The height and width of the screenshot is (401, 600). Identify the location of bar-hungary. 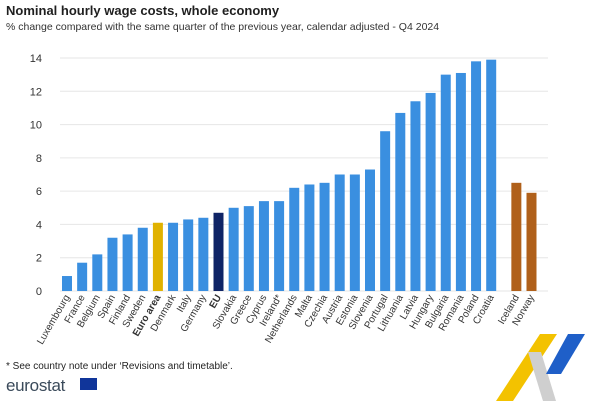
(430, 191).